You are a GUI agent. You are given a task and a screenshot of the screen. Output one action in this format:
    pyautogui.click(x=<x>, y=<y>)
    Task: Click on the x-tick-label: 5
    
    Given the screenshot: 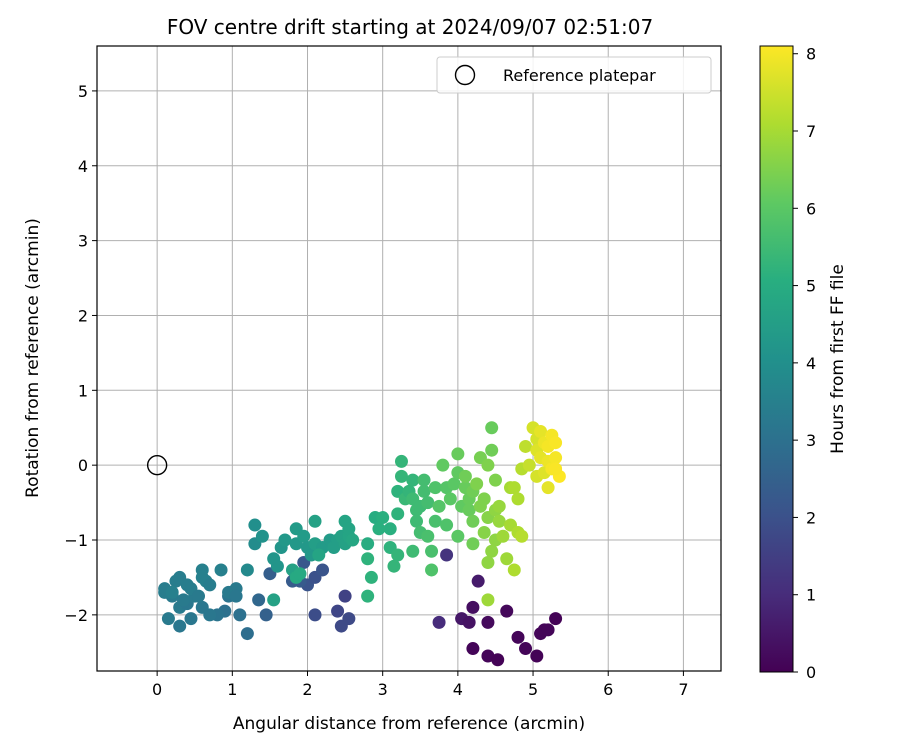 What is the action you would take?
    pyautogui.click(x=533, y=689)
    